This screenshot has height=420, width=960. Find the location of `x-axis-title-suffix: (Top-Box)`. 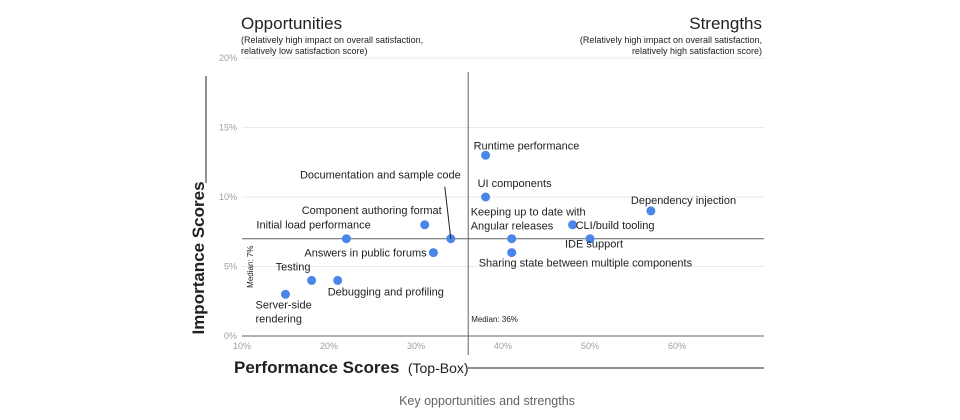

x-axis-title-suffix: (Top-Box) is located at coordinates (438, 368).